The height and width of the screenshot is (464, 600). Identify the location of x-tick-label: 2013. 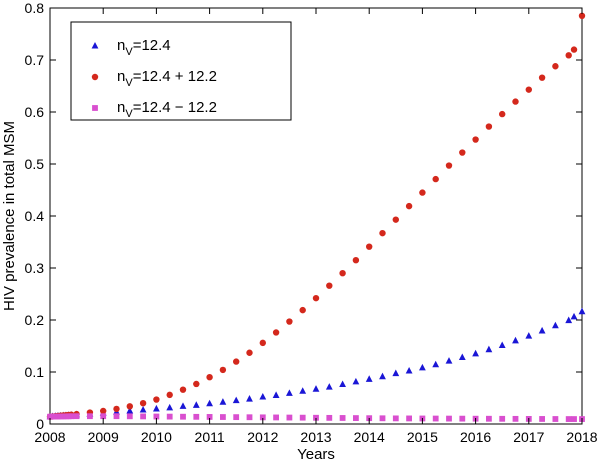
(315, 437).